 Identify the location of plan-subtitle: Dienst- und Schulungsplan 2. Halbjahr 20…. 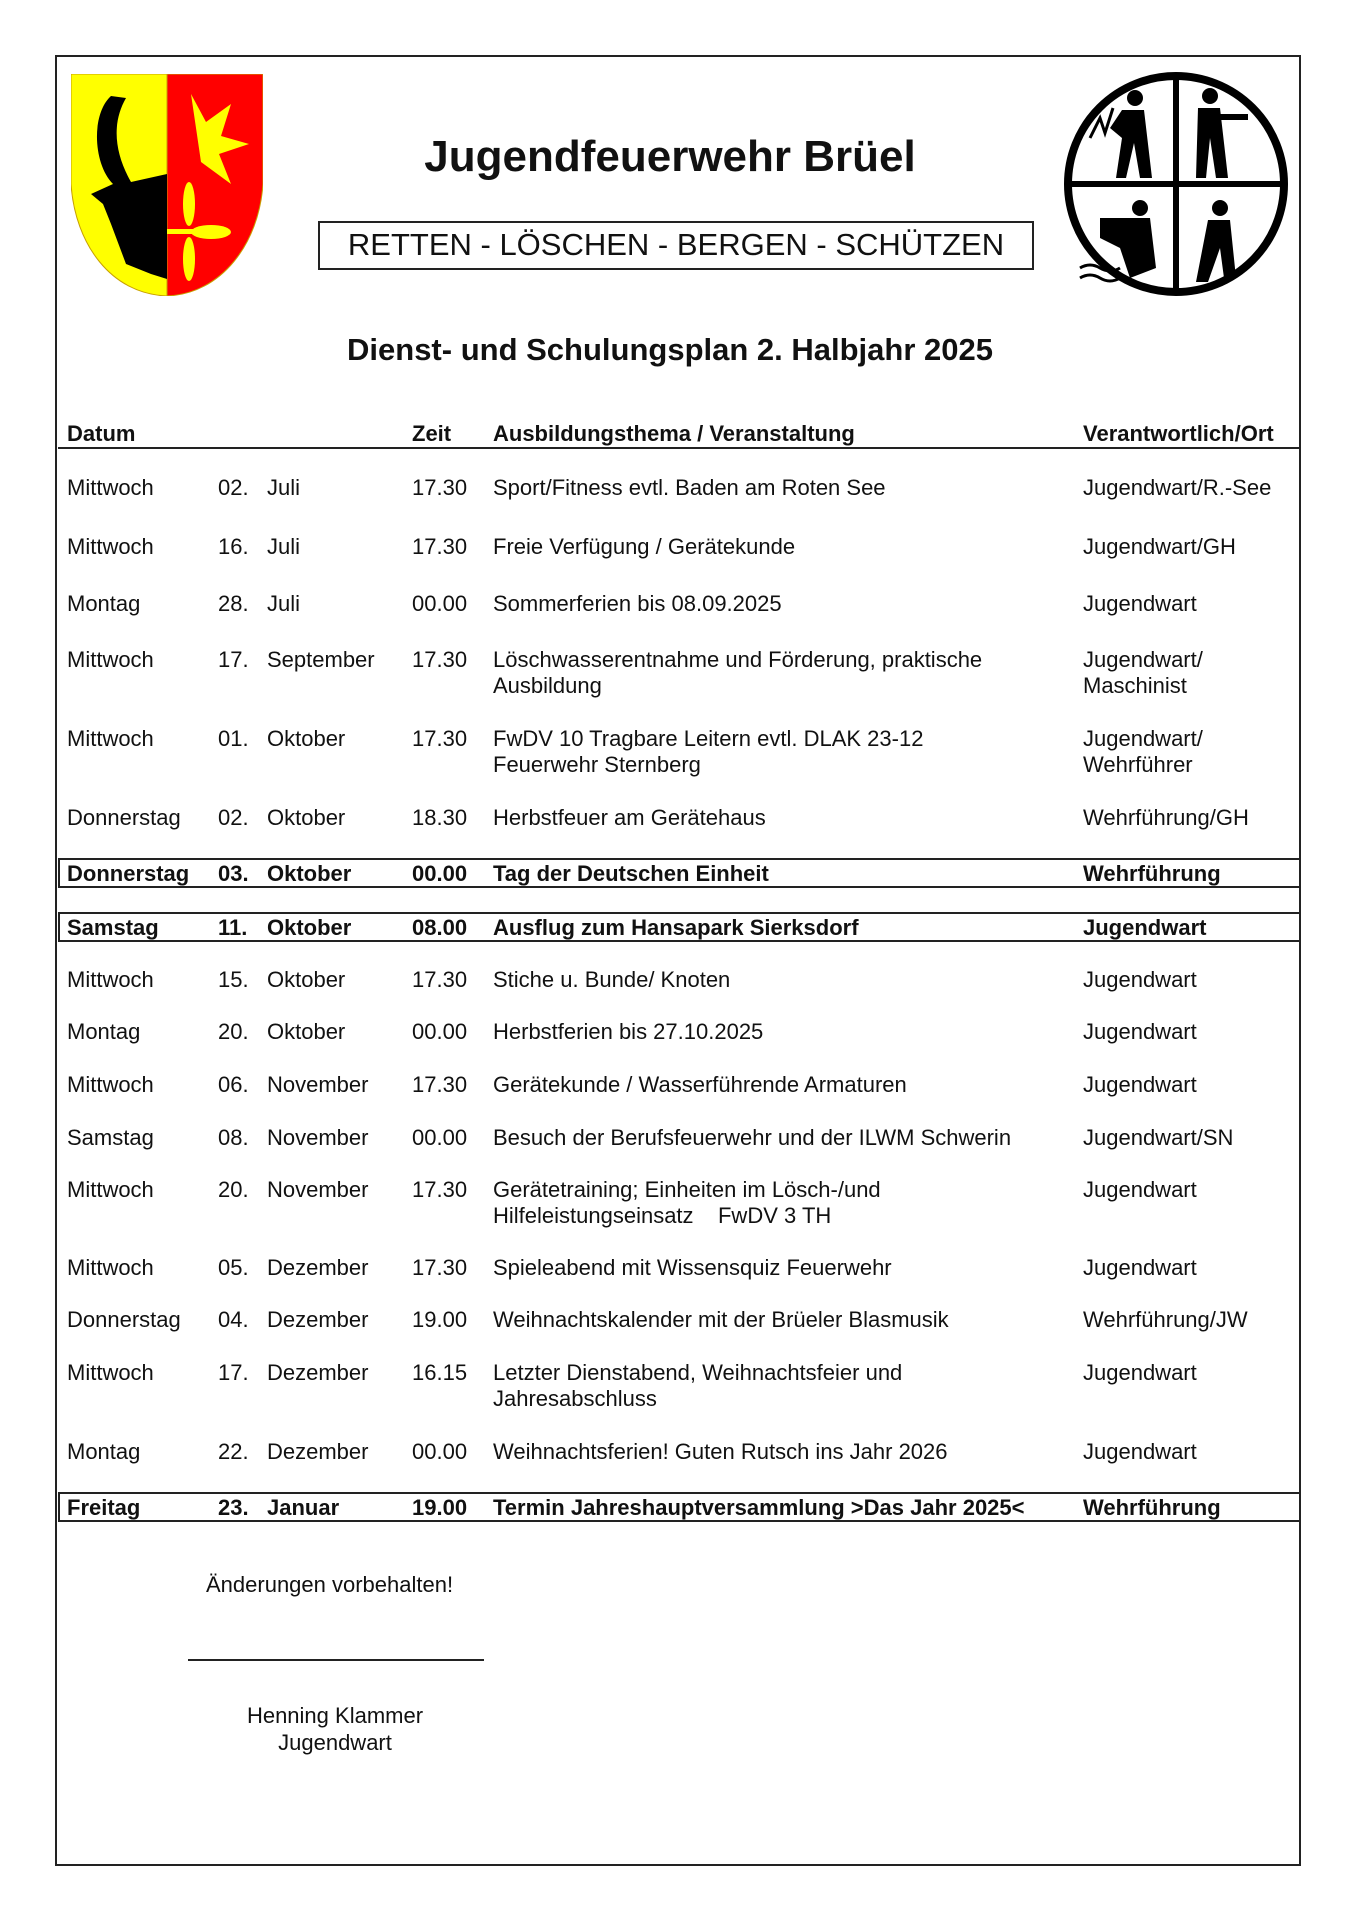
(670, 349).